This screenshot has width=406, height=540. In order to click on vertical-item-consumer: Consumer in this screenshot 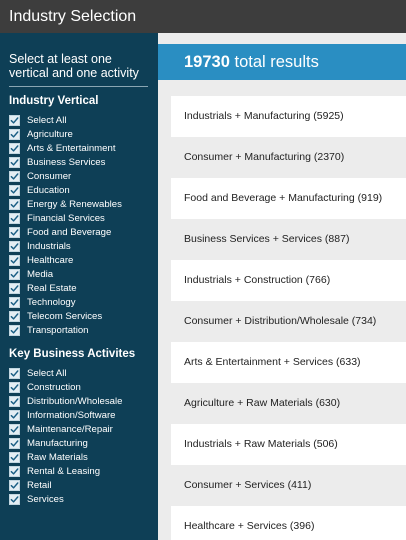, I will do `click(65, 176)`.